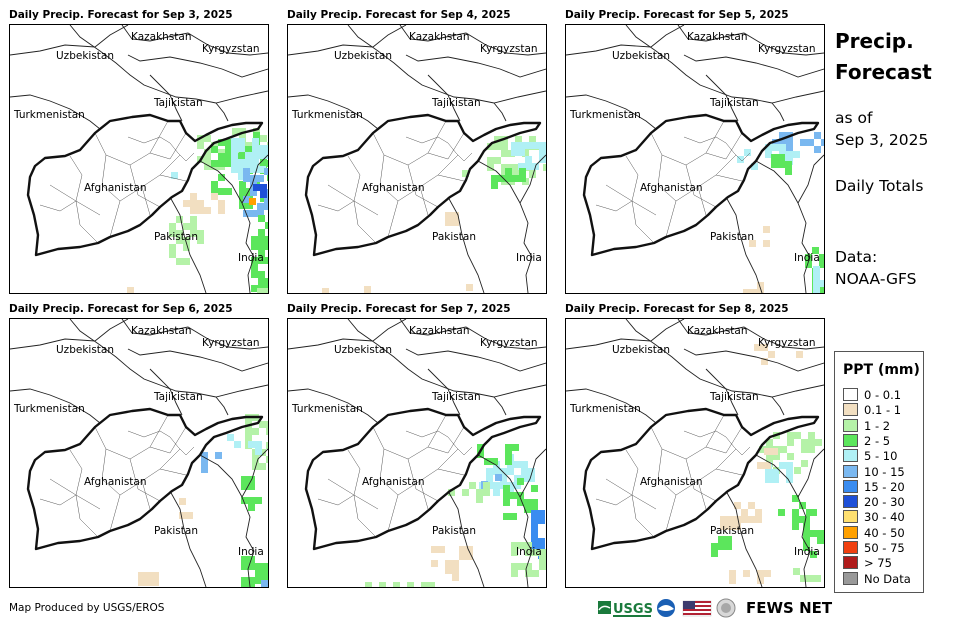  Describe the element at coordinates (677, 15) in the screenshot. I see `panel-title: Daily Precip. Forecast for Sep 5, 2025` at that location.